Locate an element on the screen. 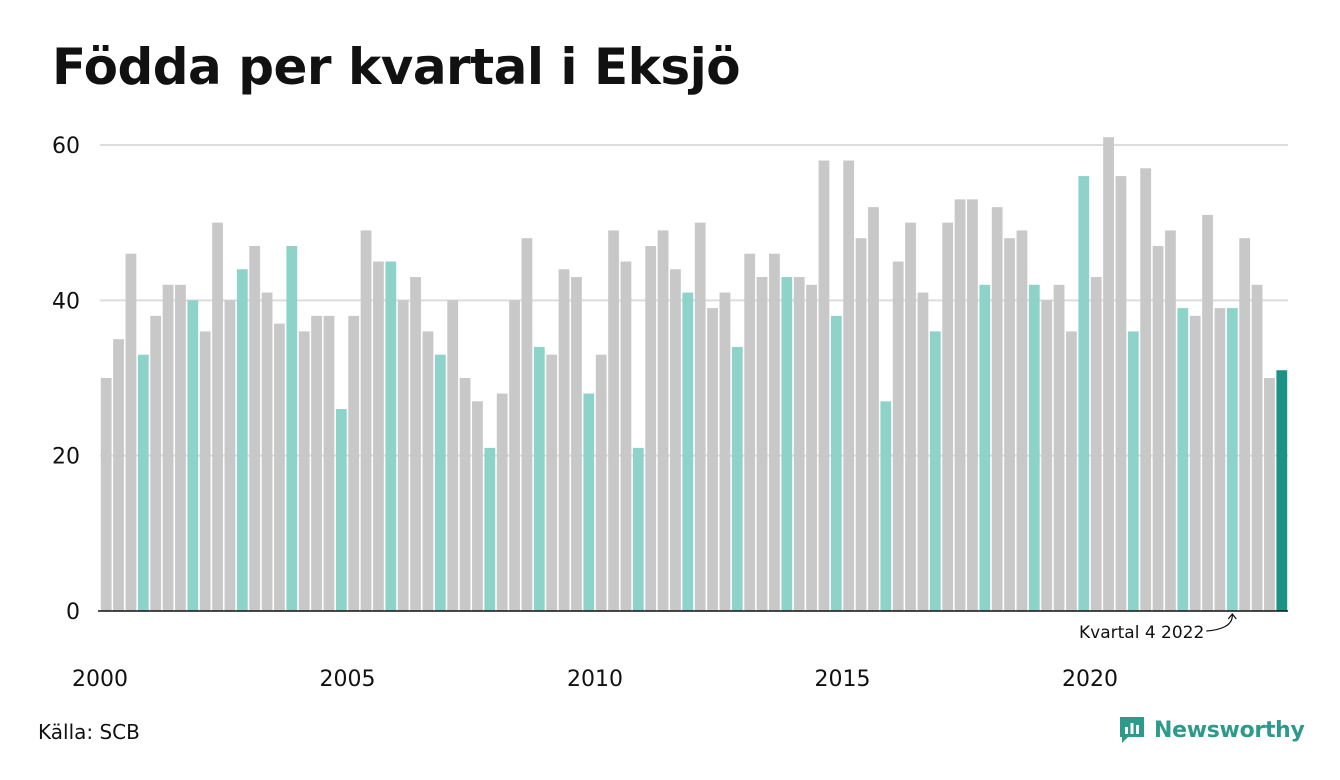 The height and width of the screenshot is (780, 1340). brand-name: Newsworthy is located at coordinates (1229, 730).